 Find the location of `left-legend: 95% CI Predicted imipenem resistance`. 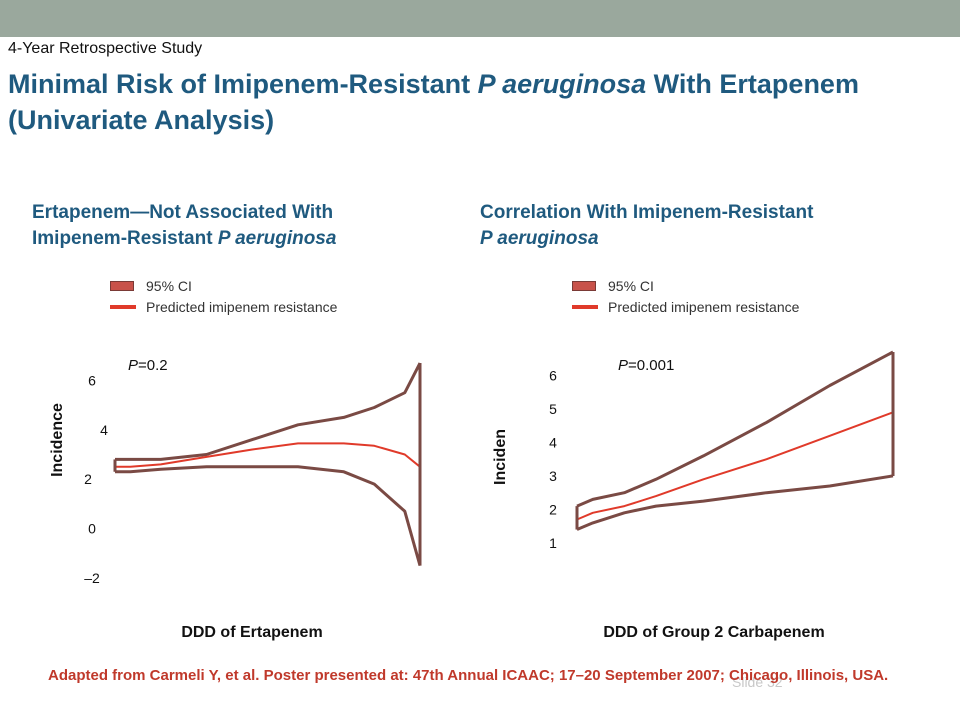

left-legend: 95% CI Predicted imipenem resistance is located at coordinates (223, 296).